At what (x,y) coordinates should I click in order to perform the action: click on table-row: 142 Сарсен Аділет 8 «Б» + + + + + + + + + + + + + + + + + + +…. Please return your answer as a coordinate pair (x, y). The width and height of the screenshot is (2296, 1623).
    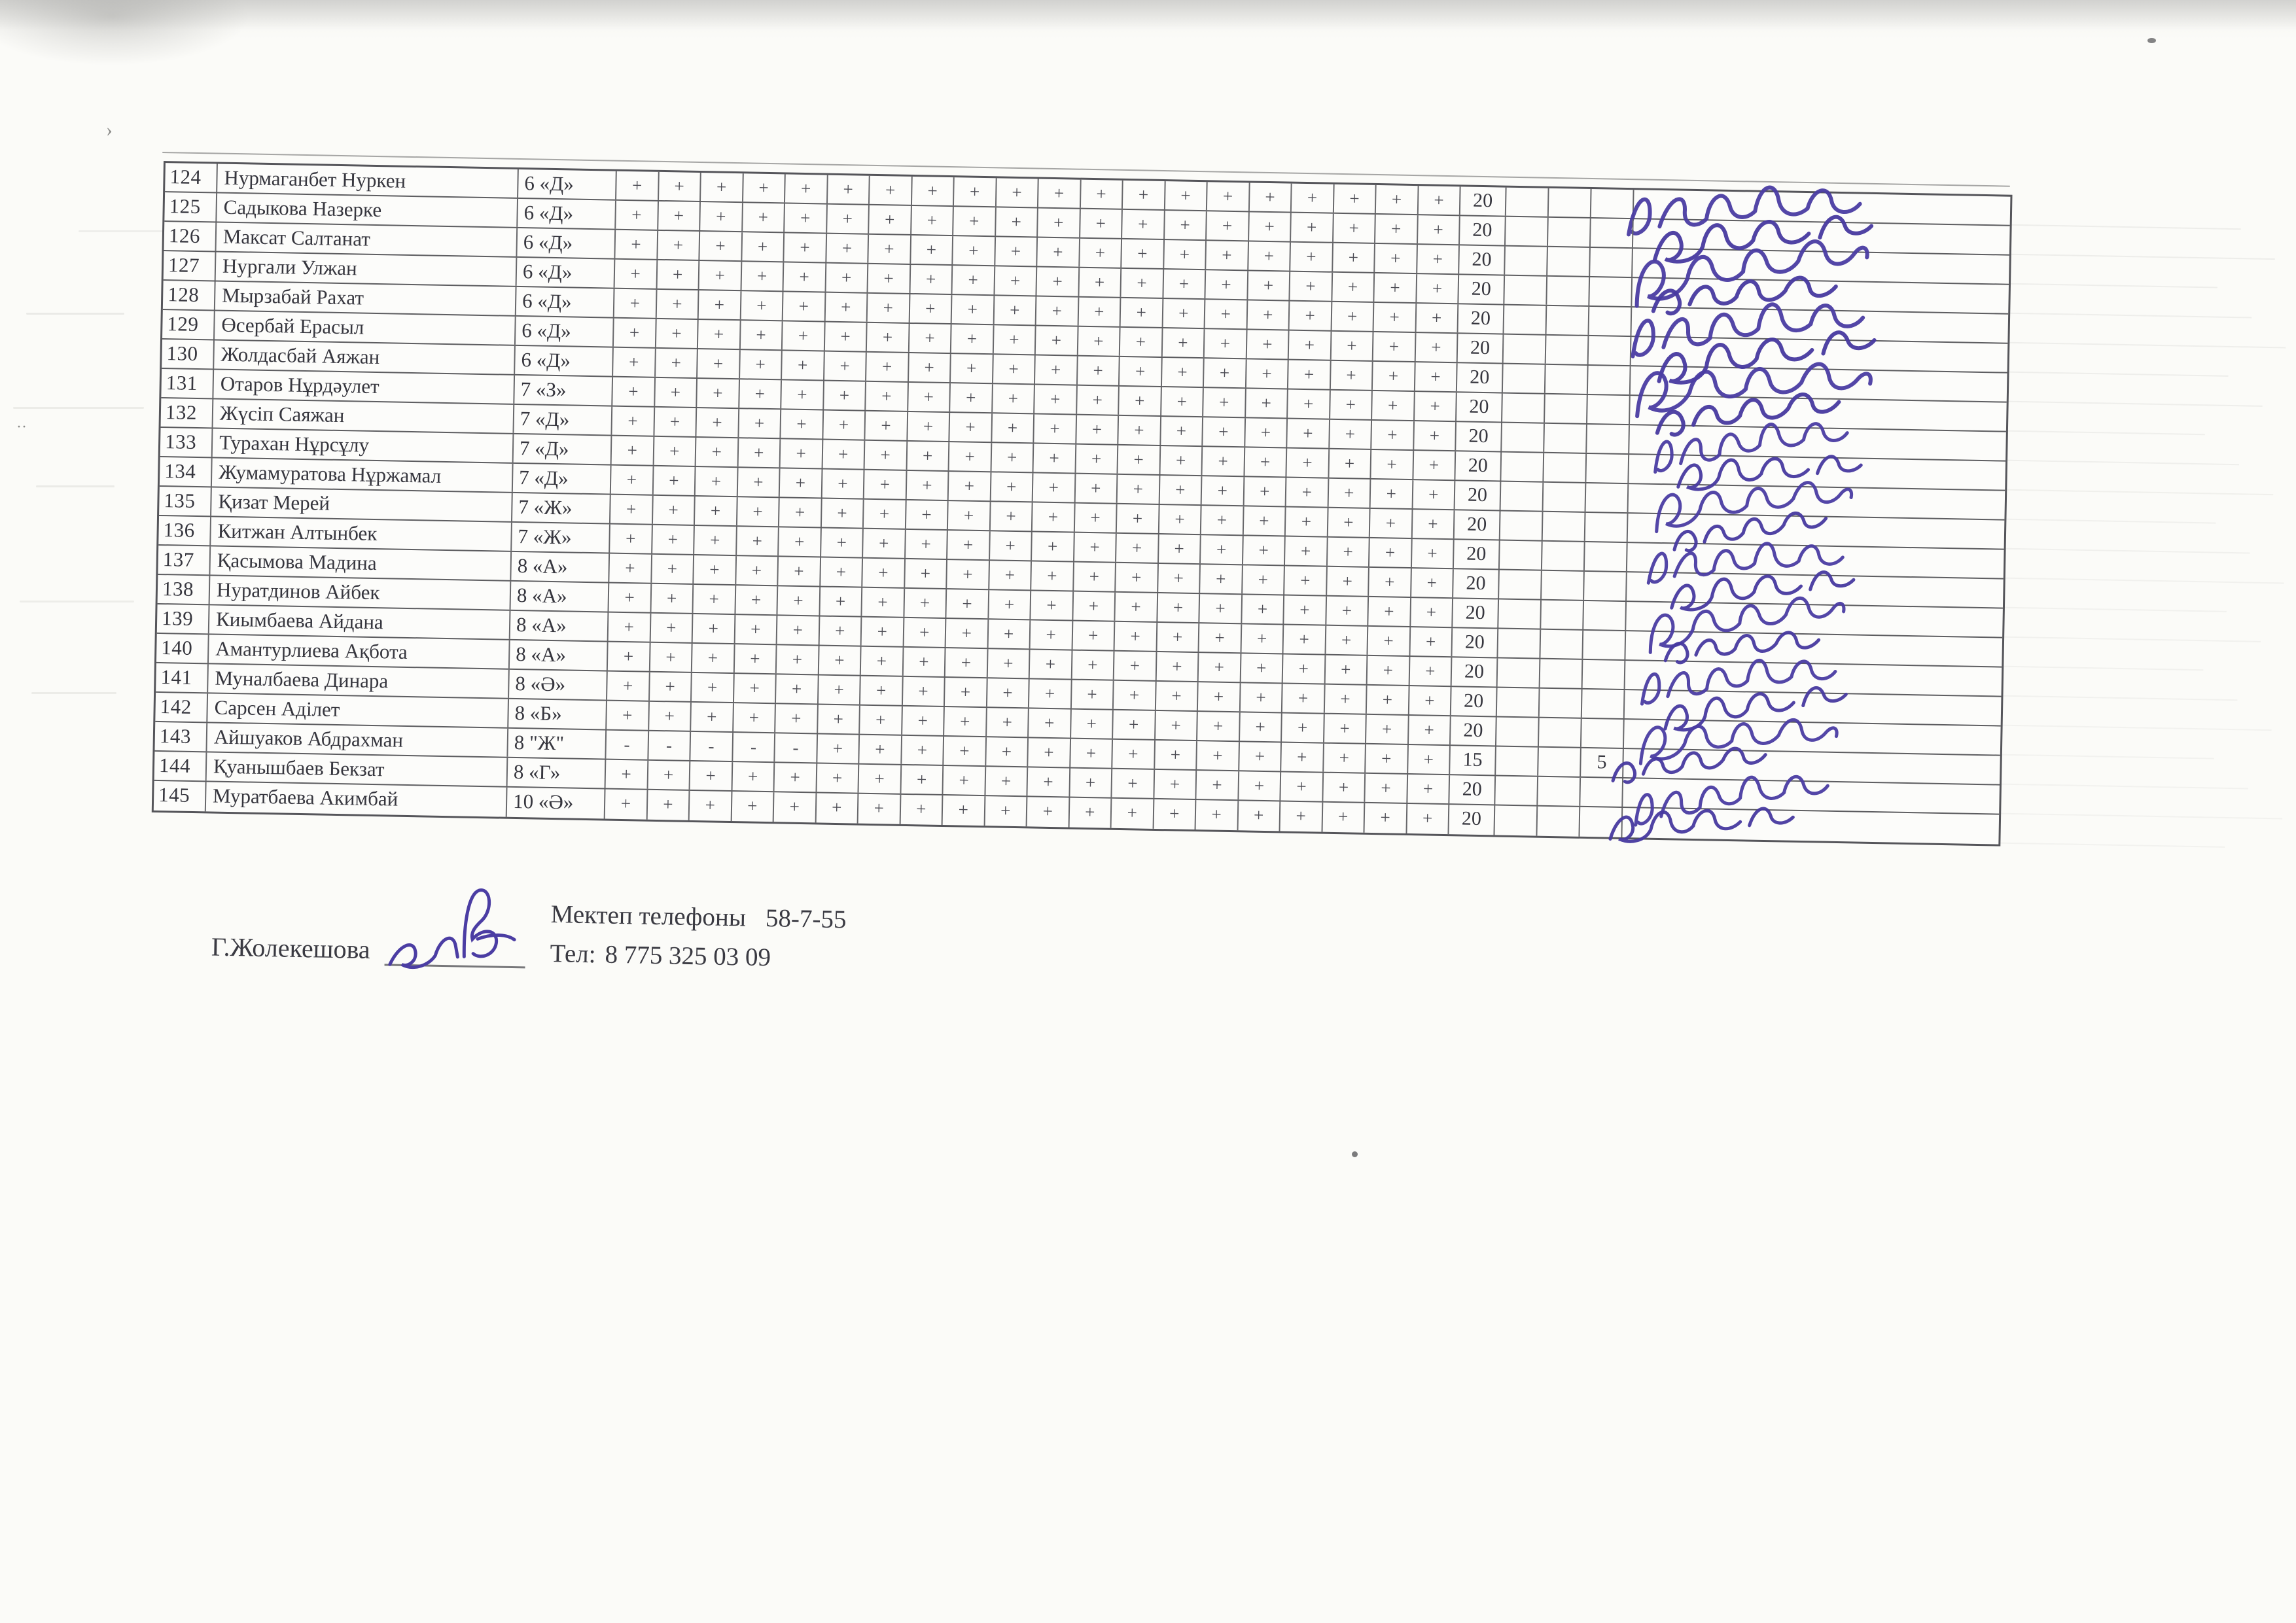
    Looking at the image, I should click on (1078, 729).